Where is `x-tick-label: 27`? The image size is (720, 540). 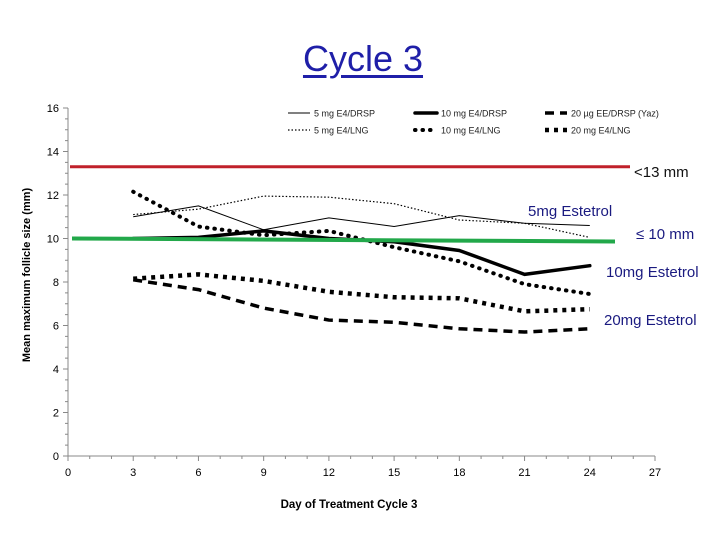 x-tick-label: 27 is located at coordinates (655, 473).